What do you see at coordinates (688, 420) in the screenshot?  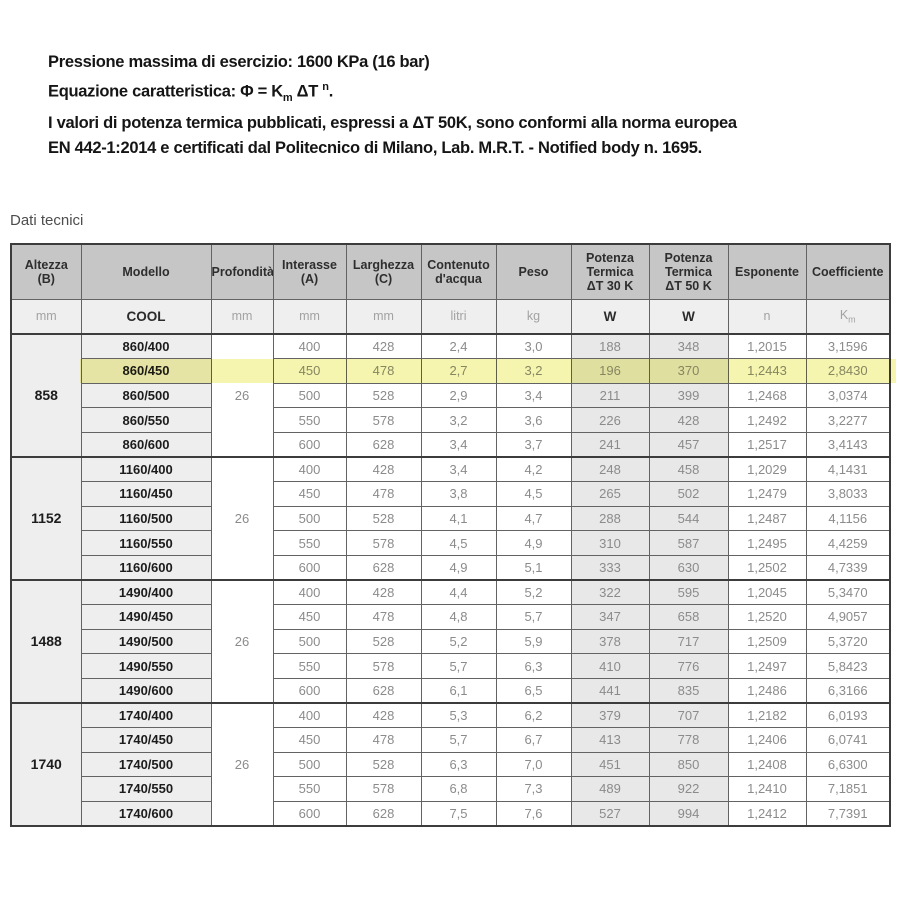 I see `potenza-50k-cell: 428` at bounding box center [688, 420].